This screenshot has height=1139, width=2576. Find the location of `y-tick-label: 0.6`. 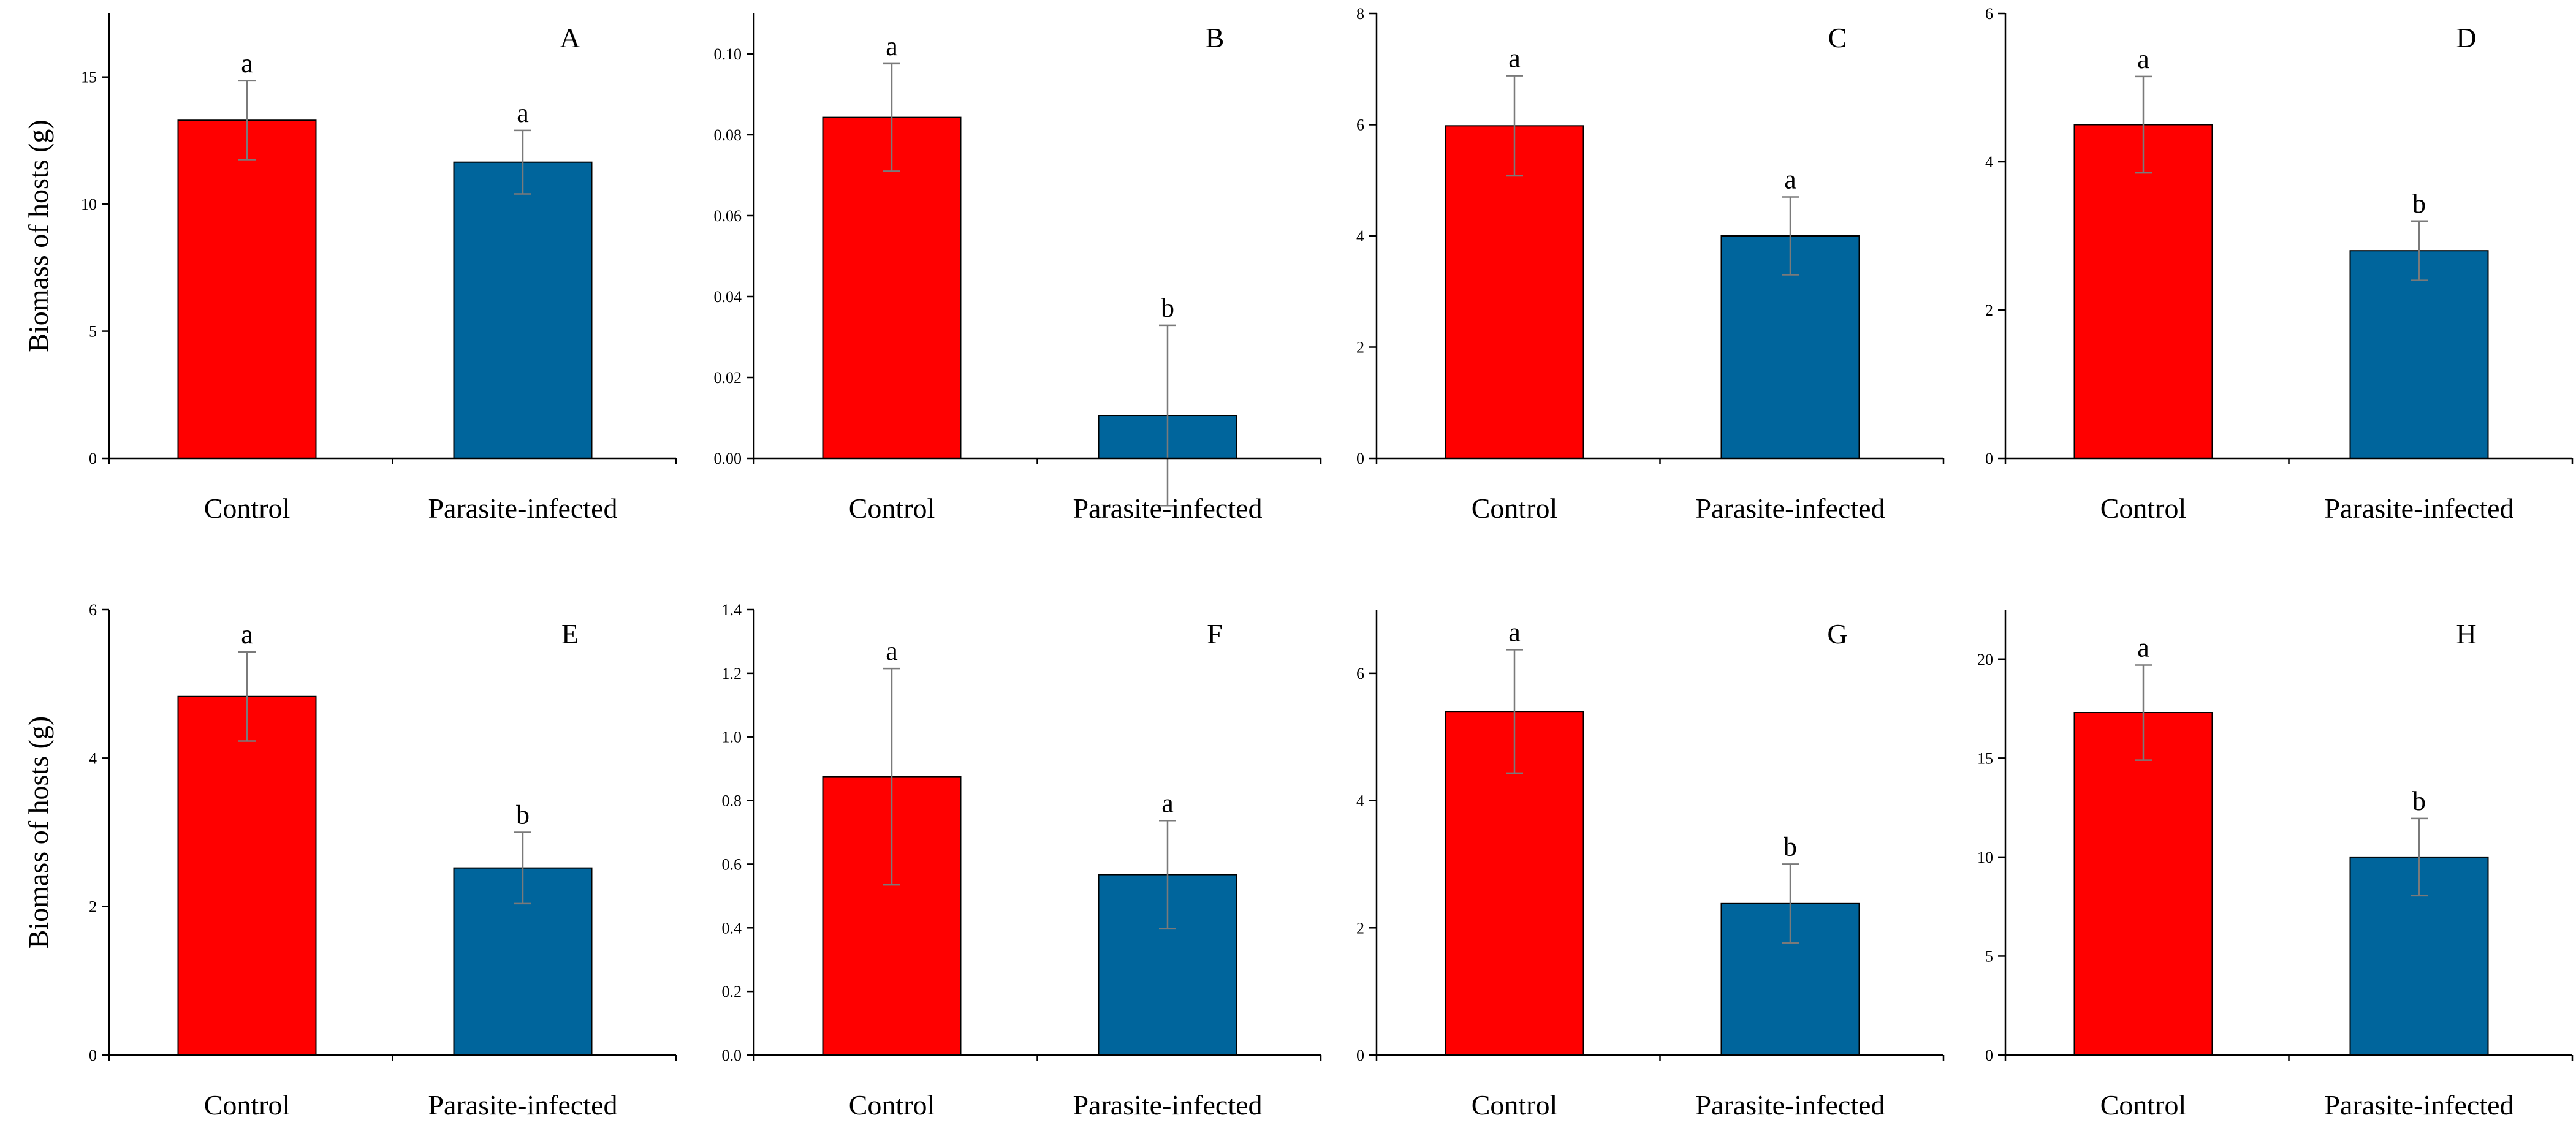

y-tick-label: 0.6 is located at coordinates (732, 864).